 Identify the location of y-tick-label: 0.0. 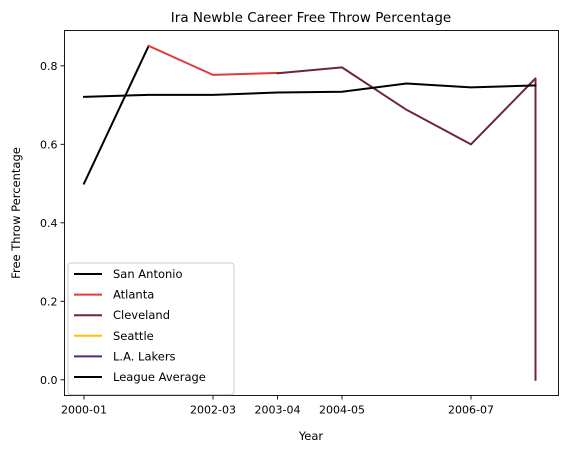
(49, 380).